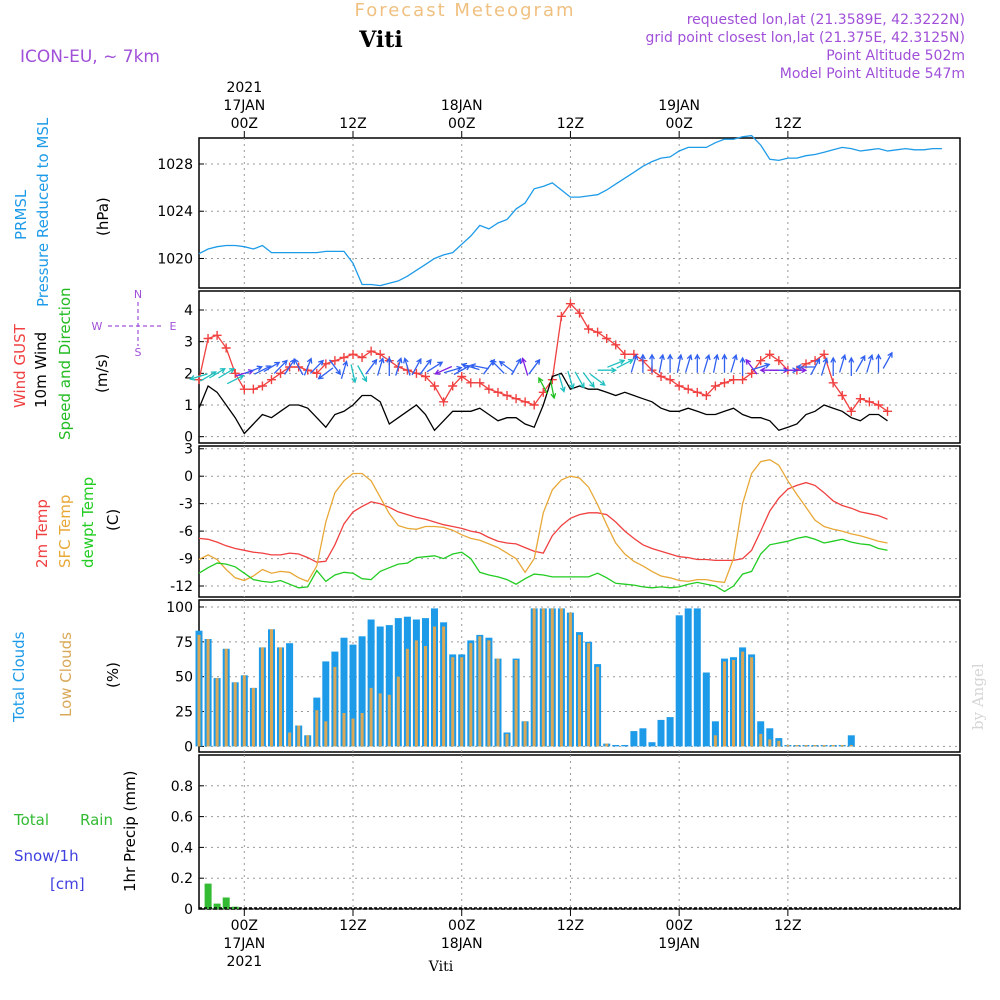 This screenshot has width=1000, height=1000. What do you see at coordinates (65, 363) in the screenshot?
I see `wind-speed-direction-label: Speed and Direction` at bounding box center [65, 363].